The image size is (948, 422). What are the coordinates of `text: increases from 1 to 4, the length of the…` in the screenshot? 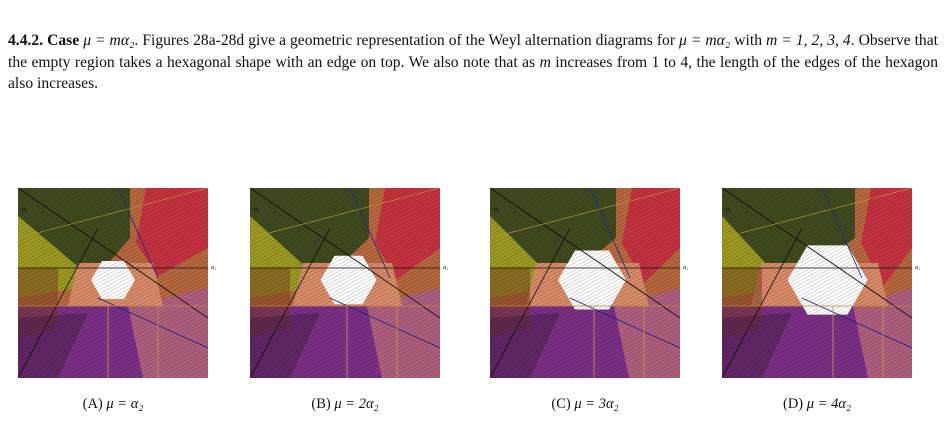 It's located at (473, 73).